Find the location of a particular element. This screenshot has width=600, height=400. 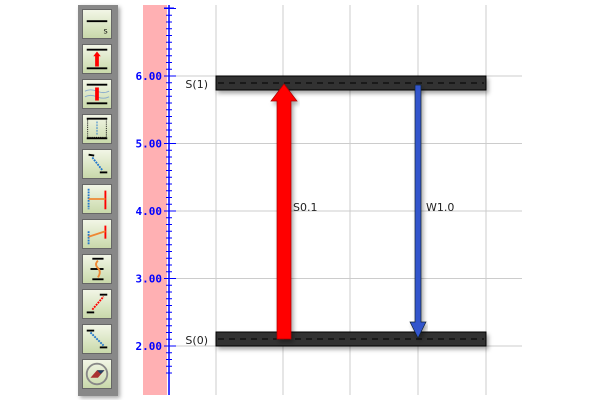

svg-text: S is located at coordinates (106, 31).